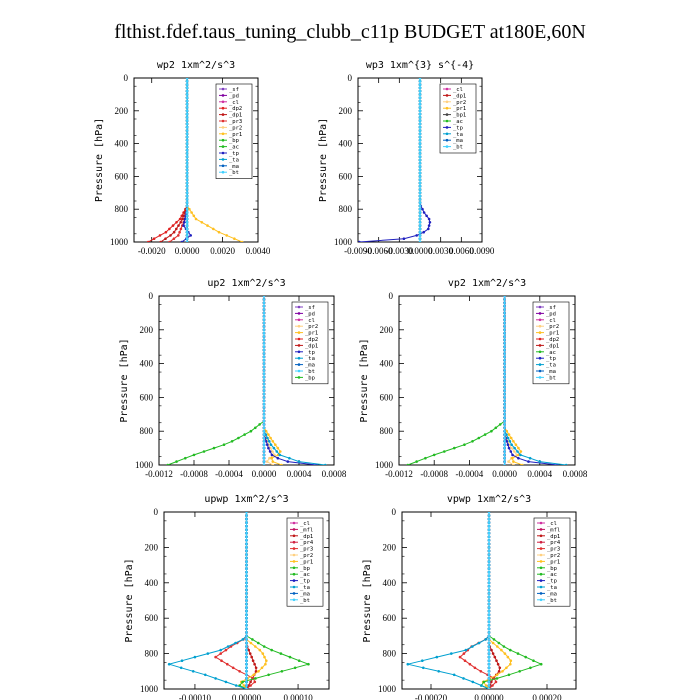  I want to click on legend-label-cl: _cl, so click(458, 90).